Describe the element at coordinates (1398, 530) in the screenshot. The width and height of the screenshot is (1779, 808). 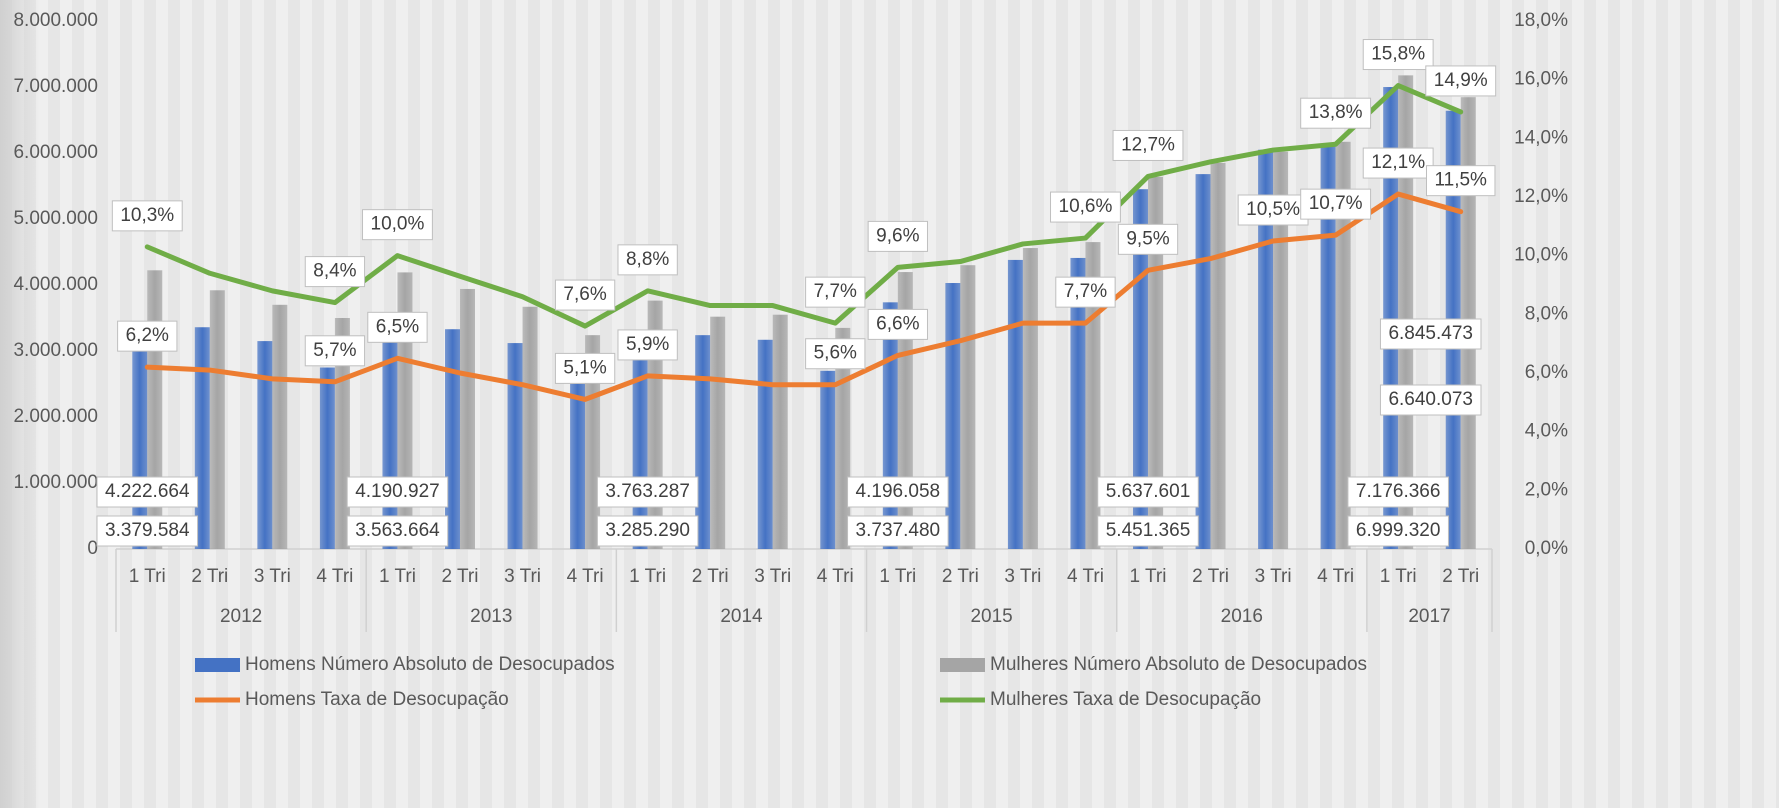
I see `data-label: 6.999.320` at that location.